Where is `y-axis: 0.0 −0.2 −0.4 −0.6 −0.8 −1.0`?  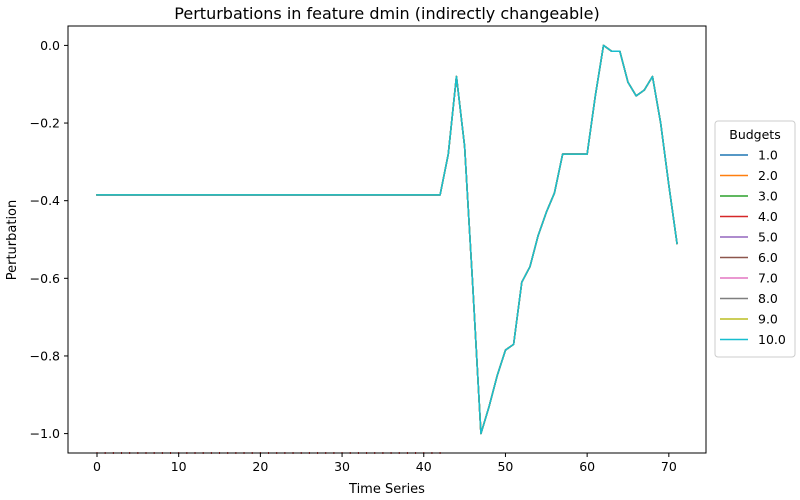 y-axis: 0.0 −0.2 −0.4 −0.6 −0.8 −1.0 is located at coordinates (49, 239).